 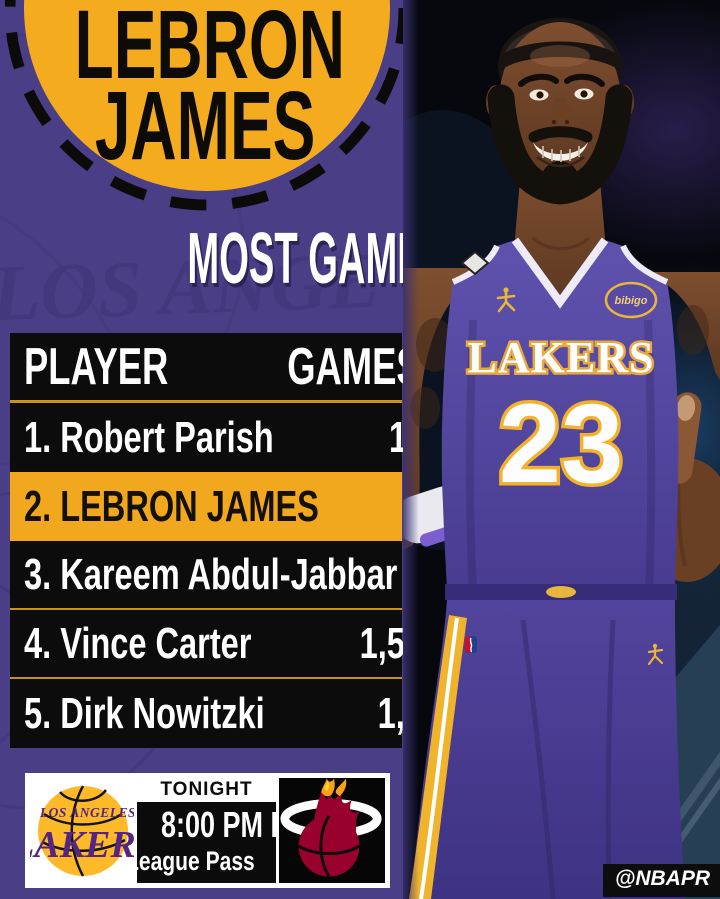 What do you see at coordinates (661, 880) in the screenshot?
I see `social-handle-badge: @NBAPR` at bounding box center [661, 880].